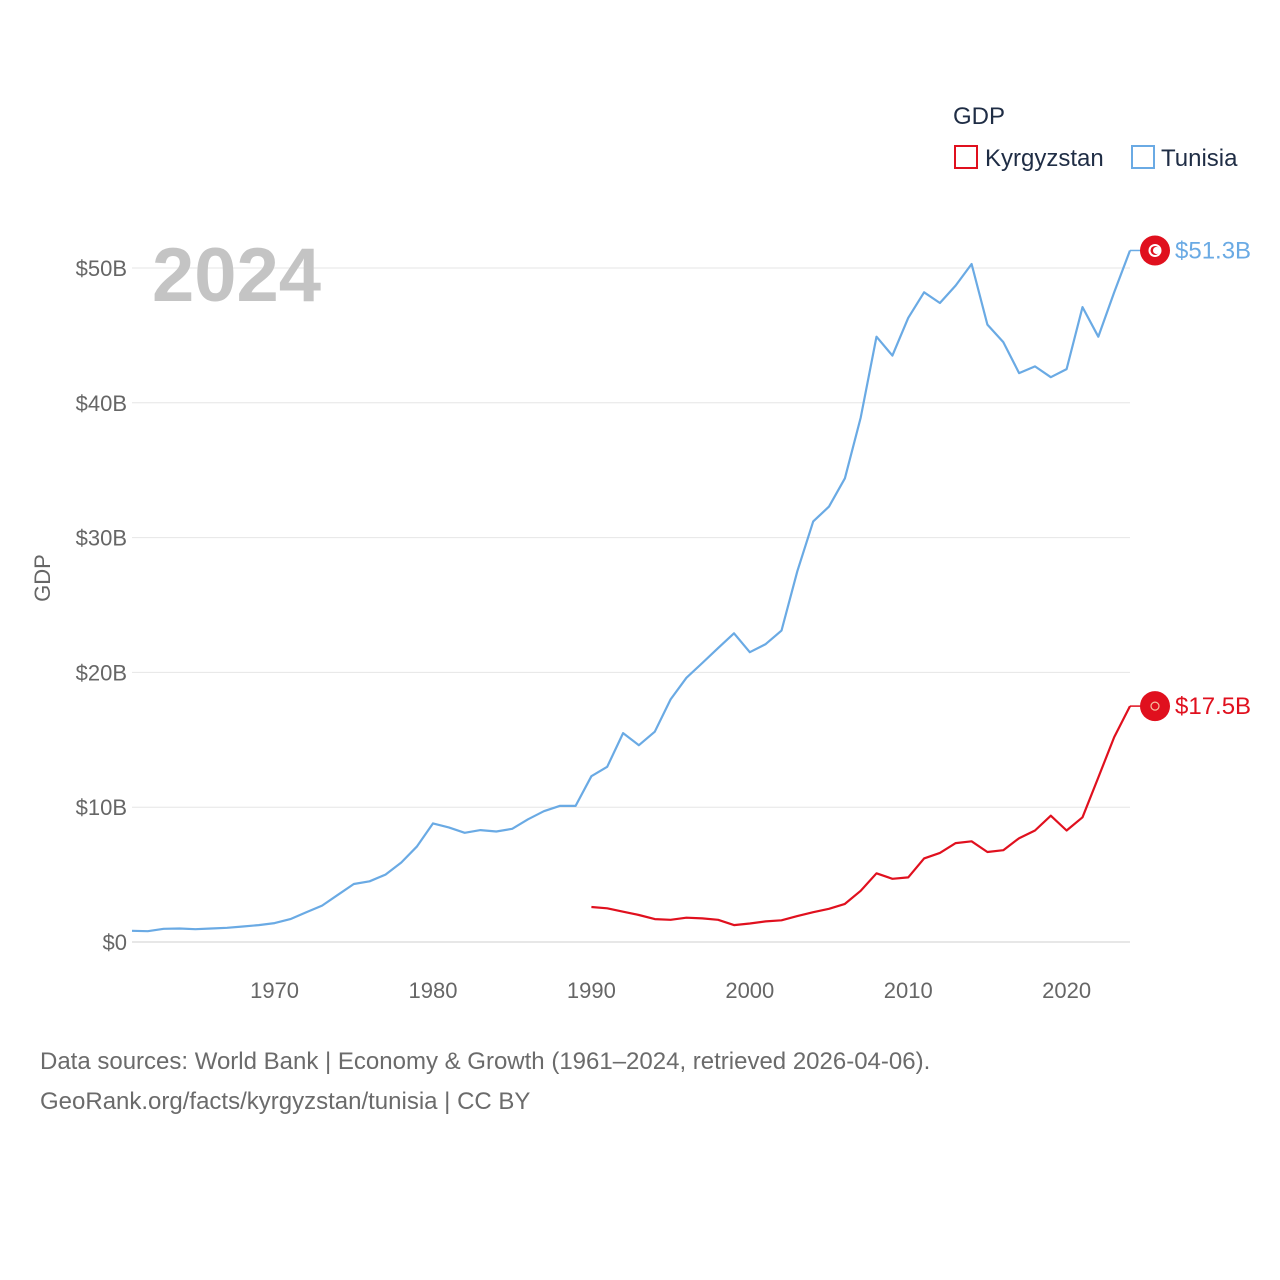 Image resolution: width=1280 pixels, height=1280 pixels. Describe the element at coordinates (42, 578) in the screenshot. I see `y-axis-title: GDP` at that location.